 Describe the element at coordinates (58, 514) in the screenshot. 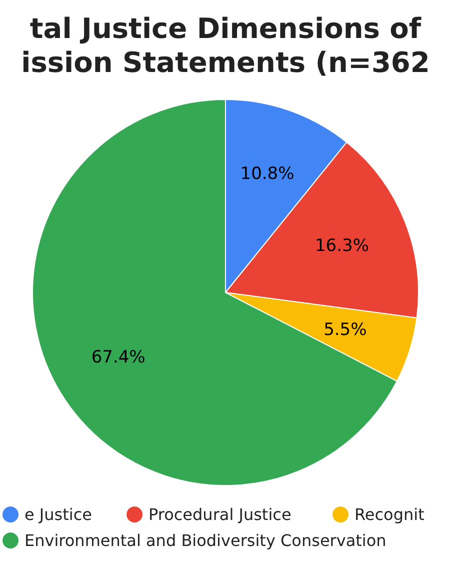

I see `legend-label: e Justice` at that location.